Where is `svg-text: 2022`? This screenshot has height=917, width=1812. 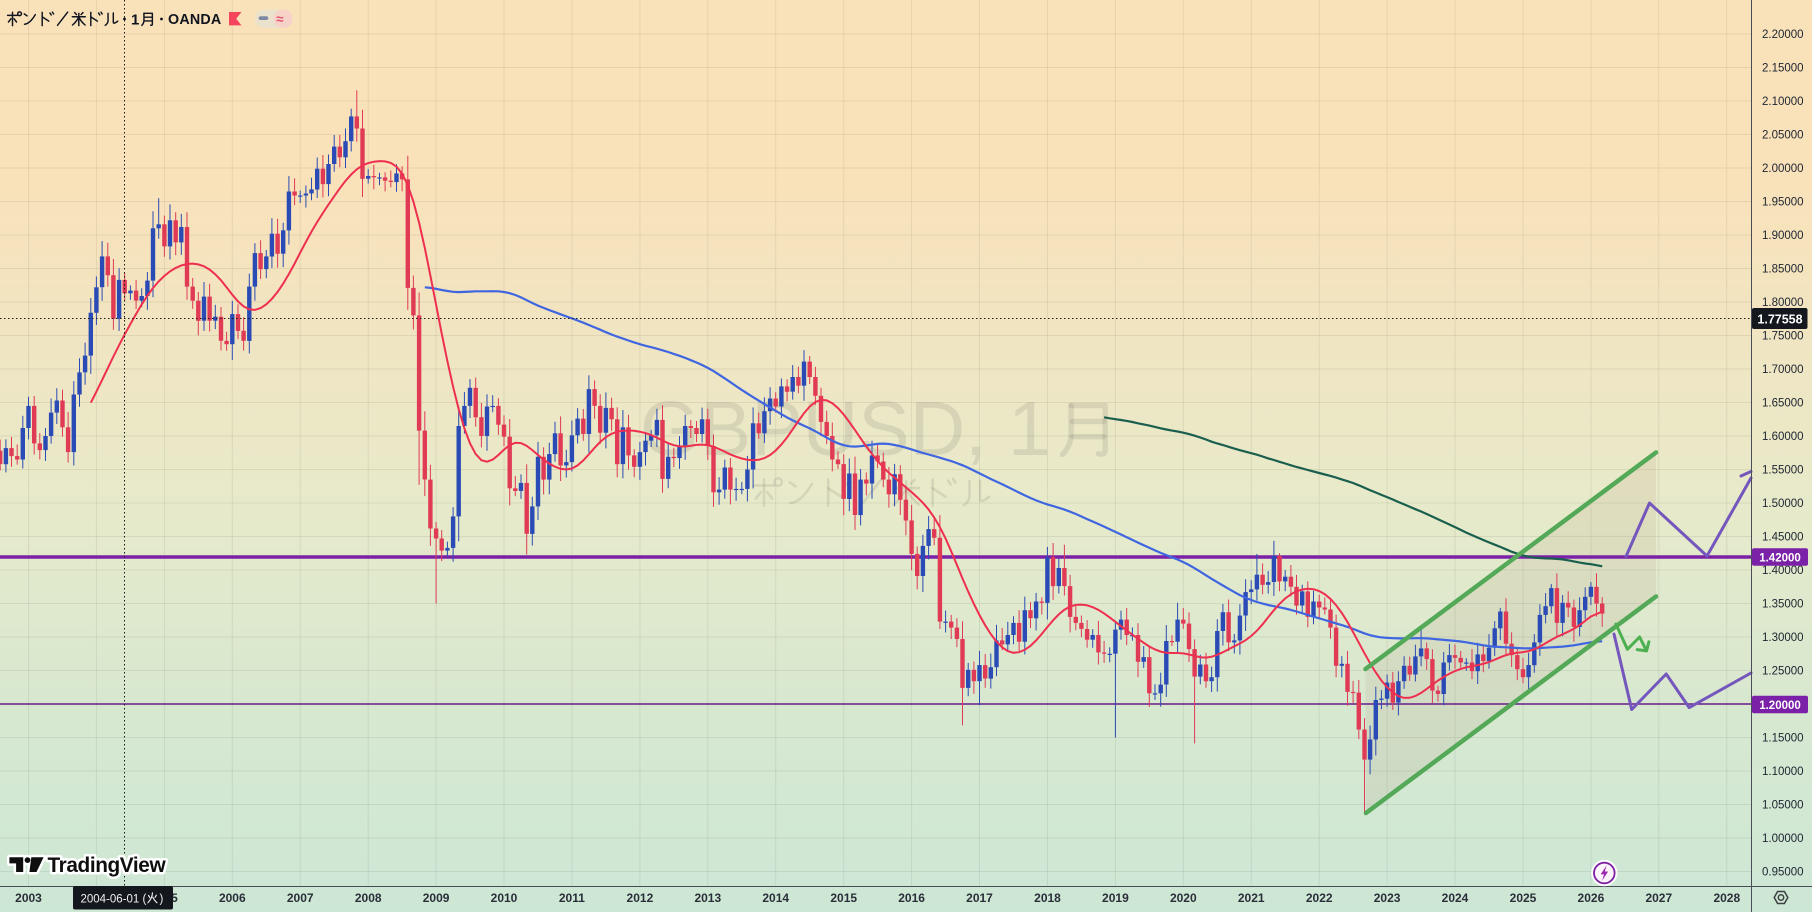 svg-text: 2022 is located at coordinates (1319, 898).